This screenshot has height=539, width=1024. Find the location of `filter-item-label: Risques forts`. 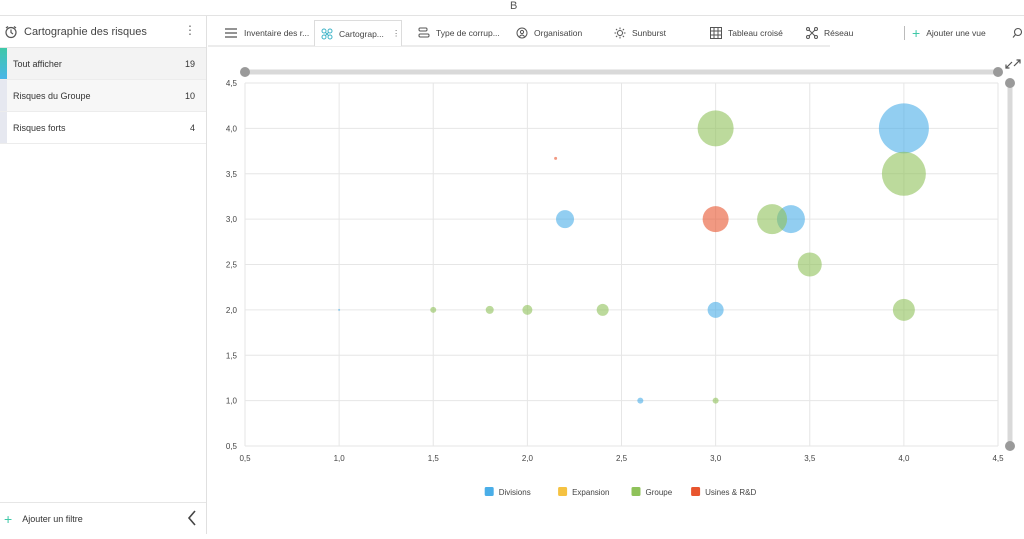

filter-item-label: Risques forts is located at coordinates (39, 127).